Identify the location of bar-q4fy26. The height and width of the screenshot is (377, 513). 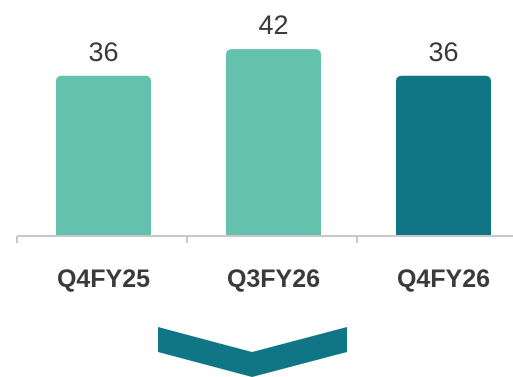
(443, 155).